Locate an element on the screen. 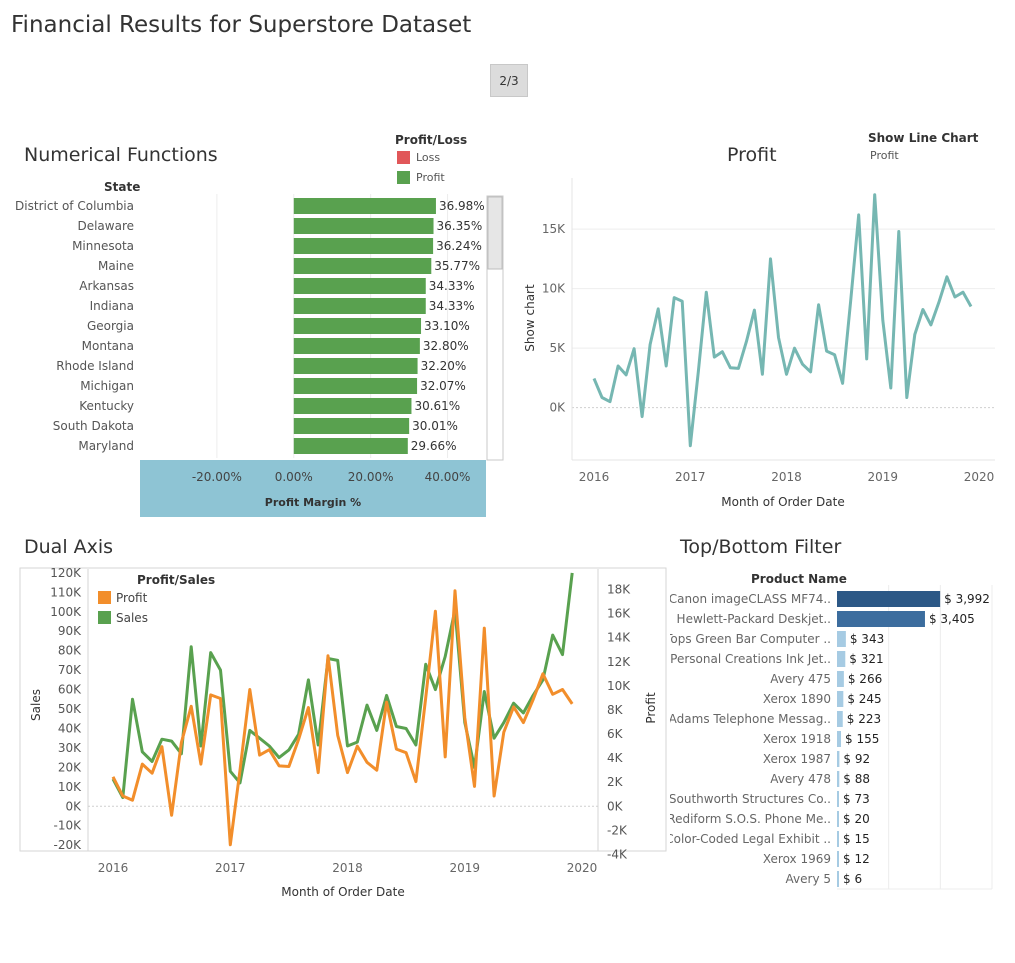 The height and width of the screenshot is (963, 1015). y-left-tick-label: 110K is located at coordinates (66, 592).